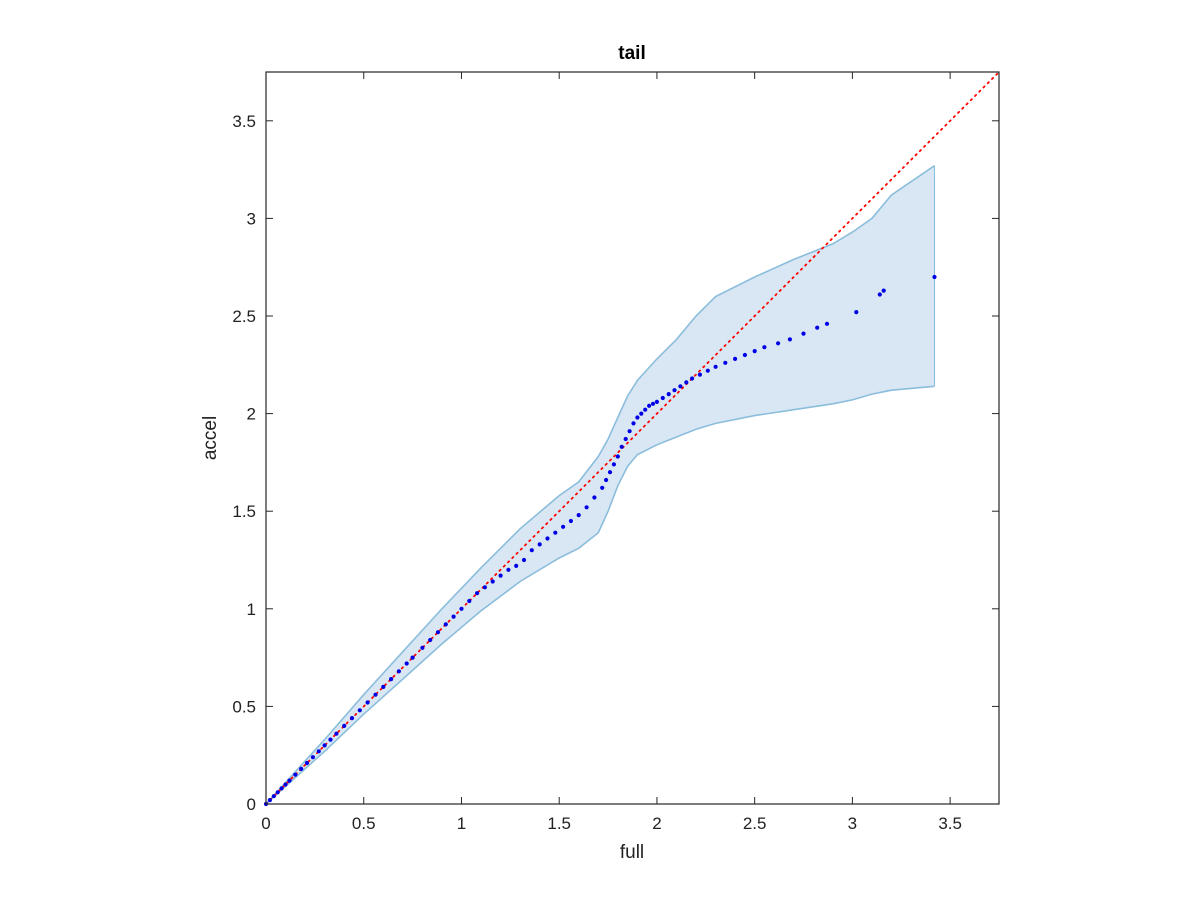 The width and height of the screenshot is (1200, 900). What do you see at coordinates (244, 316) in the screenshot?
I see `y-tick-label: 2.5` at bounding box center [244, 316].